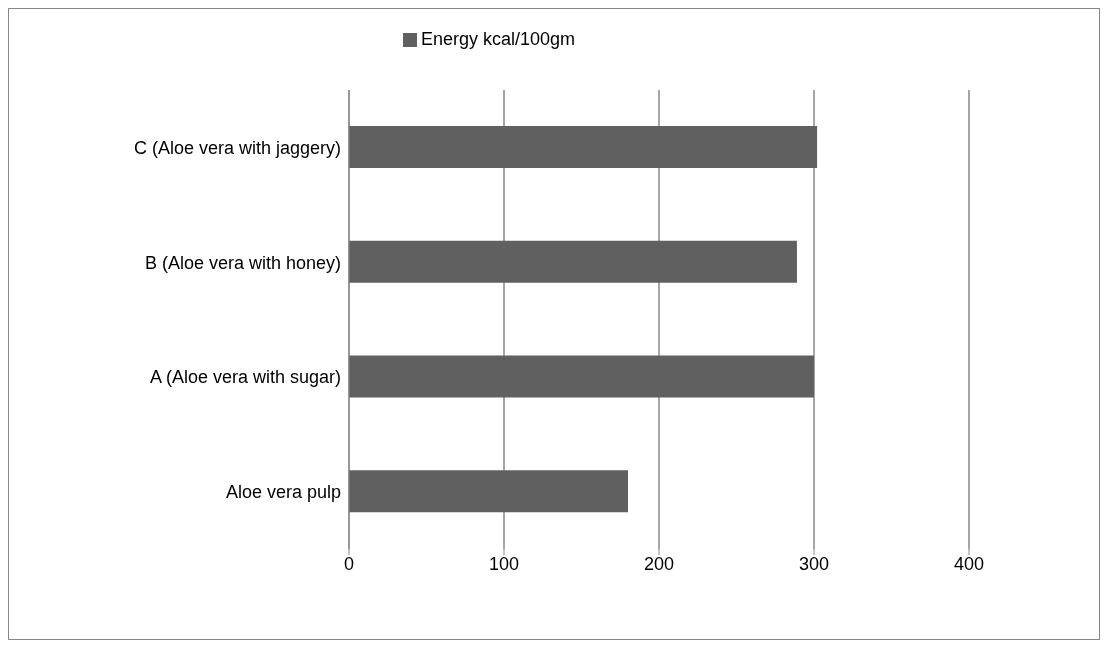 The image size is (1108, 650). I want to click on y-tick-label: B (Aloe vera with honey), so click(242, 262).